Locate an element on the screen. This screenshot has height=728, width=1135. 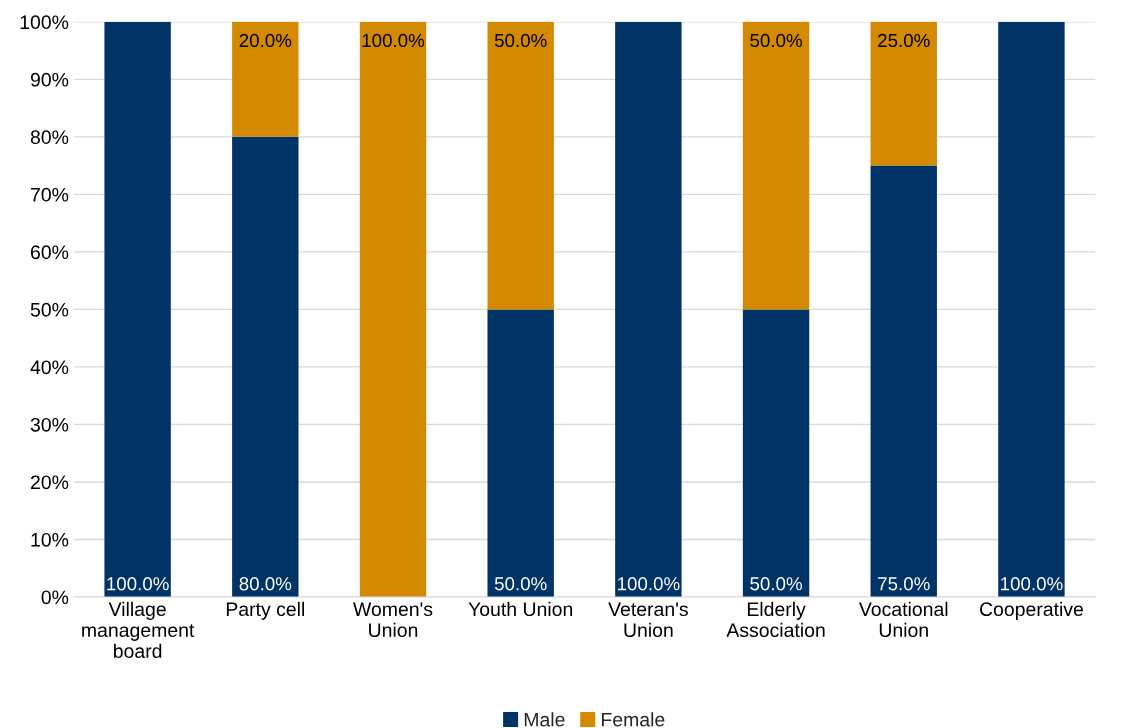
x-tick-label: Women's Union is located at coordinates (393, 620).